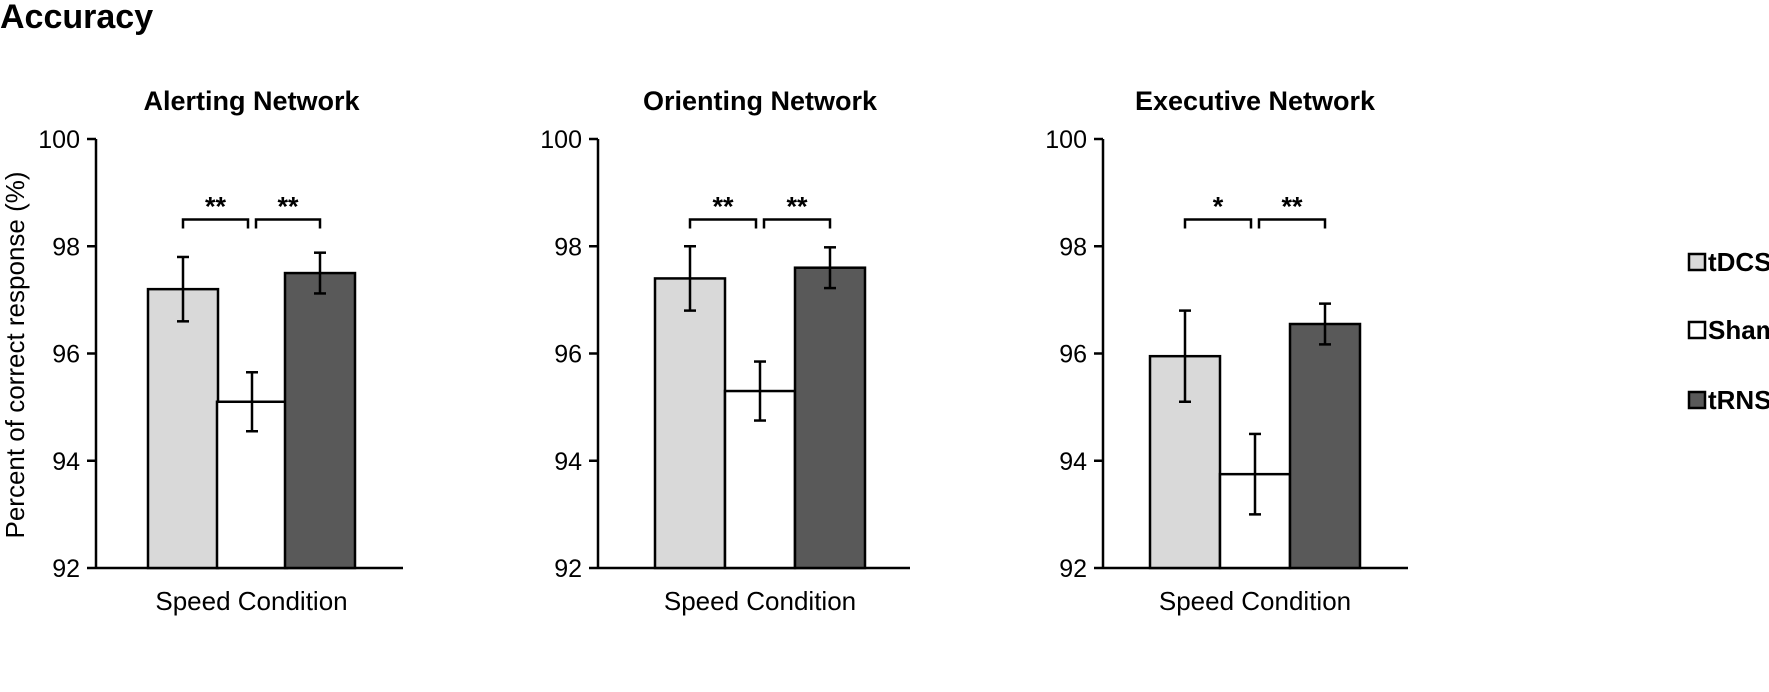 Image resolution: width=1769 pixels, height=692 pixels. Describe the element at coordinates (76, 18) in the screenshot. I see `figure-title: Accuracy` at that location.